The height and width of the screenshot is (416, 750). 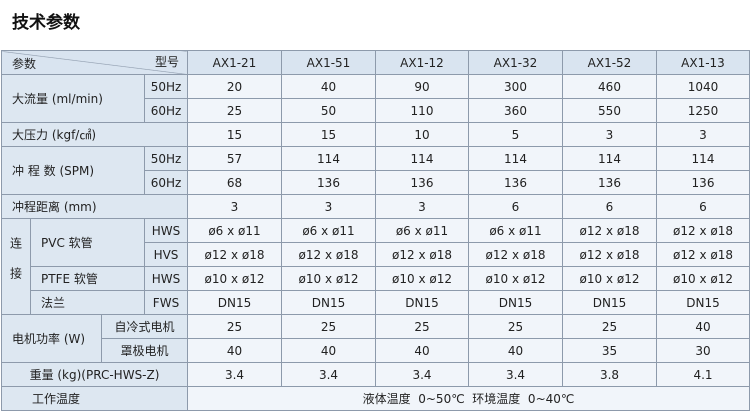 What do you see at coordinates (73, 170) in the screenshot?
I see `row-label: 冲 程 数 (SPM)` at bounding box center [73, 170].